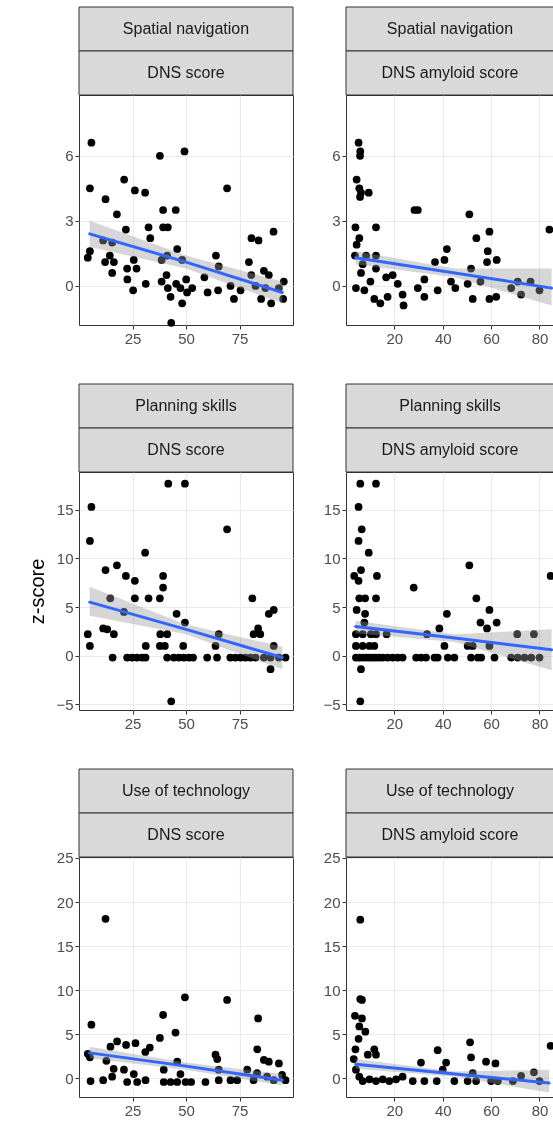 The image size is (553, 1122). Describe the element at coordinates (37, 591) in the screenshot. I see `y-axis-title: z-score` at that location.